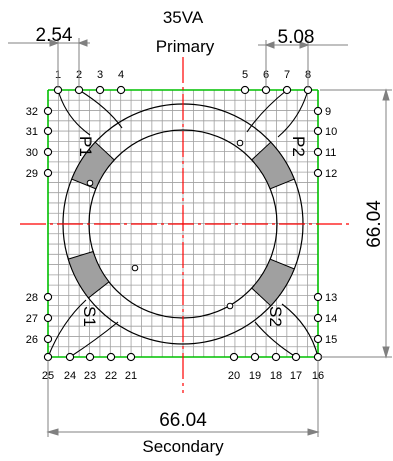  I want to click on pin-label-28: 28, so click(32, 298).